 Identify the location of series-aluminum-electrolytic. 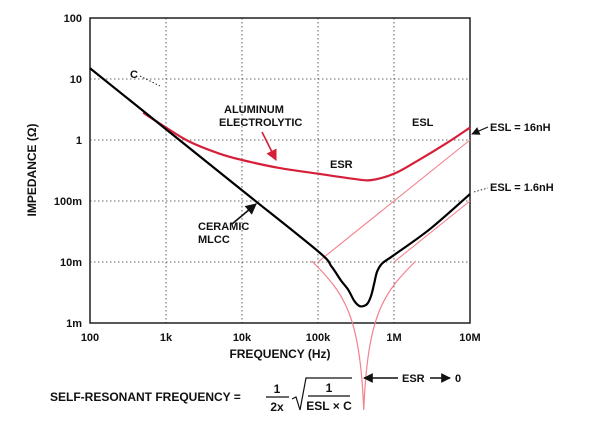
(306, 146).